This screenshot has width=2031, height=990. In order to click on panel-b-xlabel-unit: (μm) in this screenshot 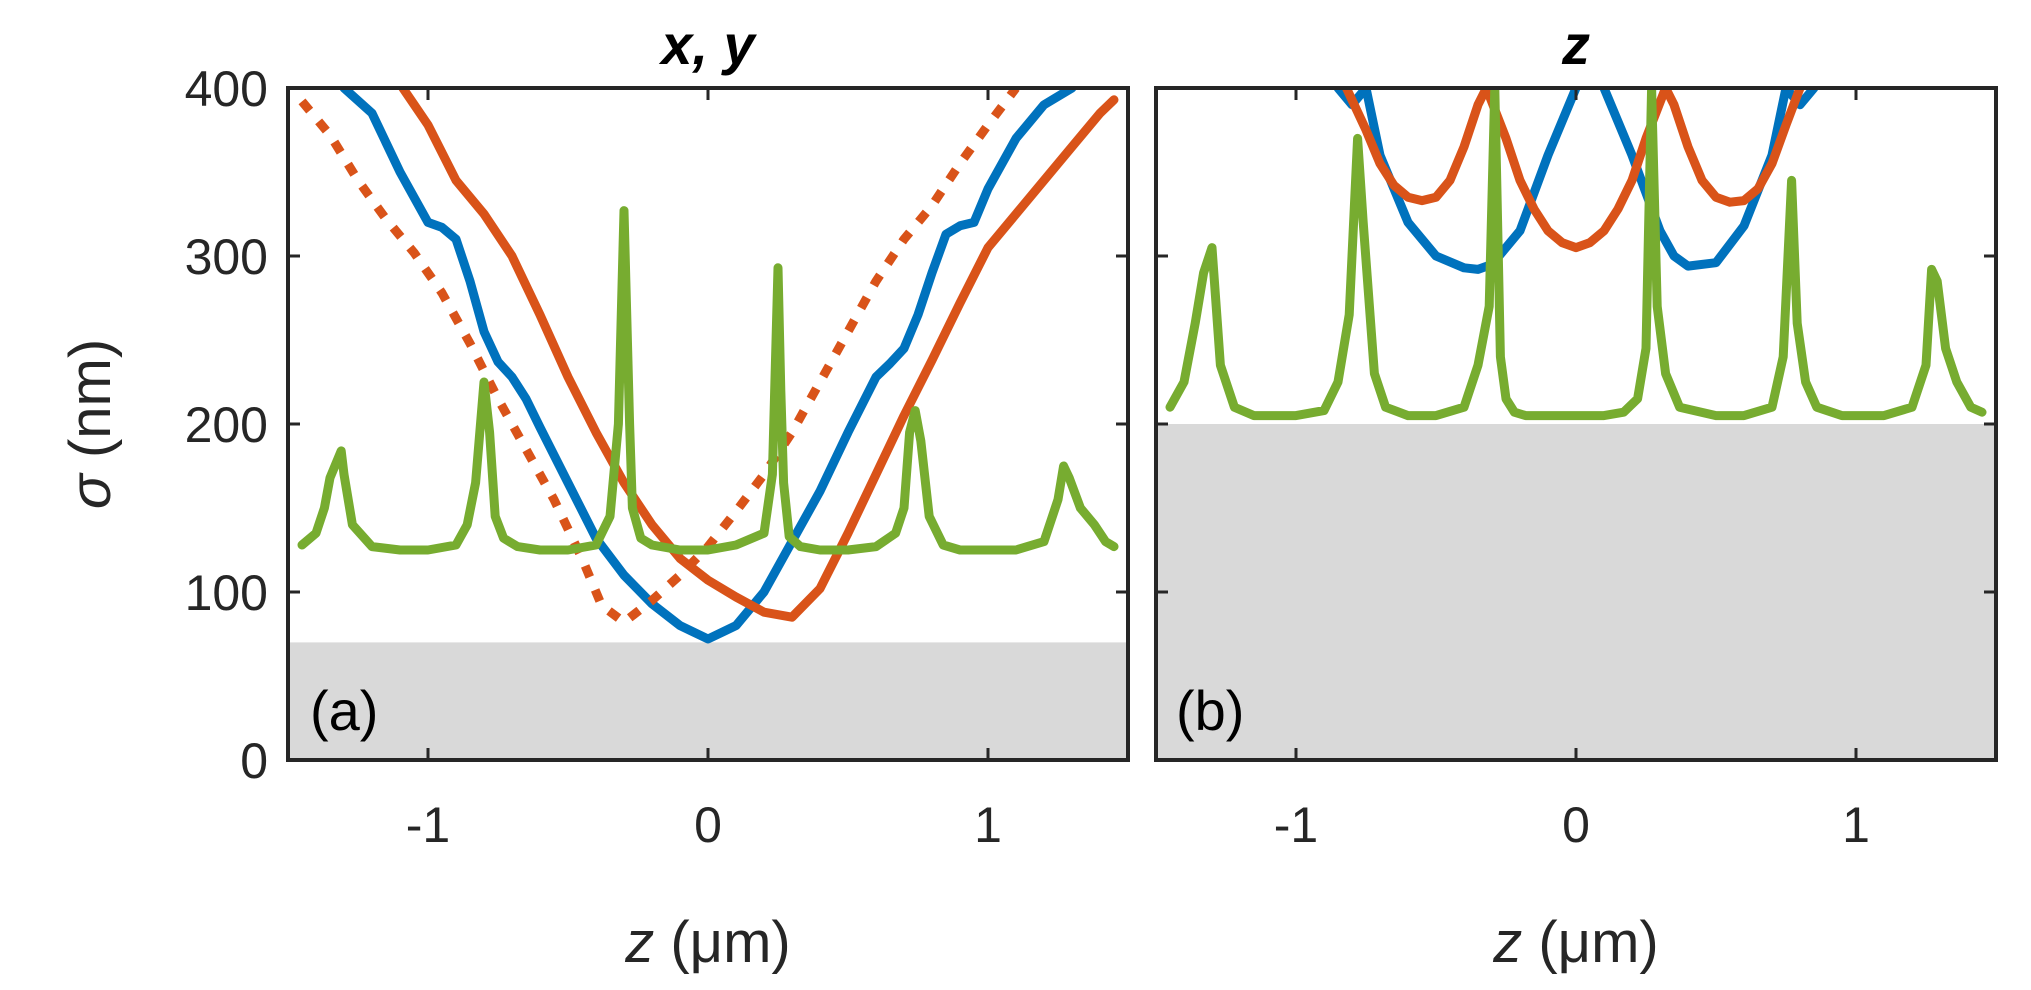, I will do `click(1590, 942)`.